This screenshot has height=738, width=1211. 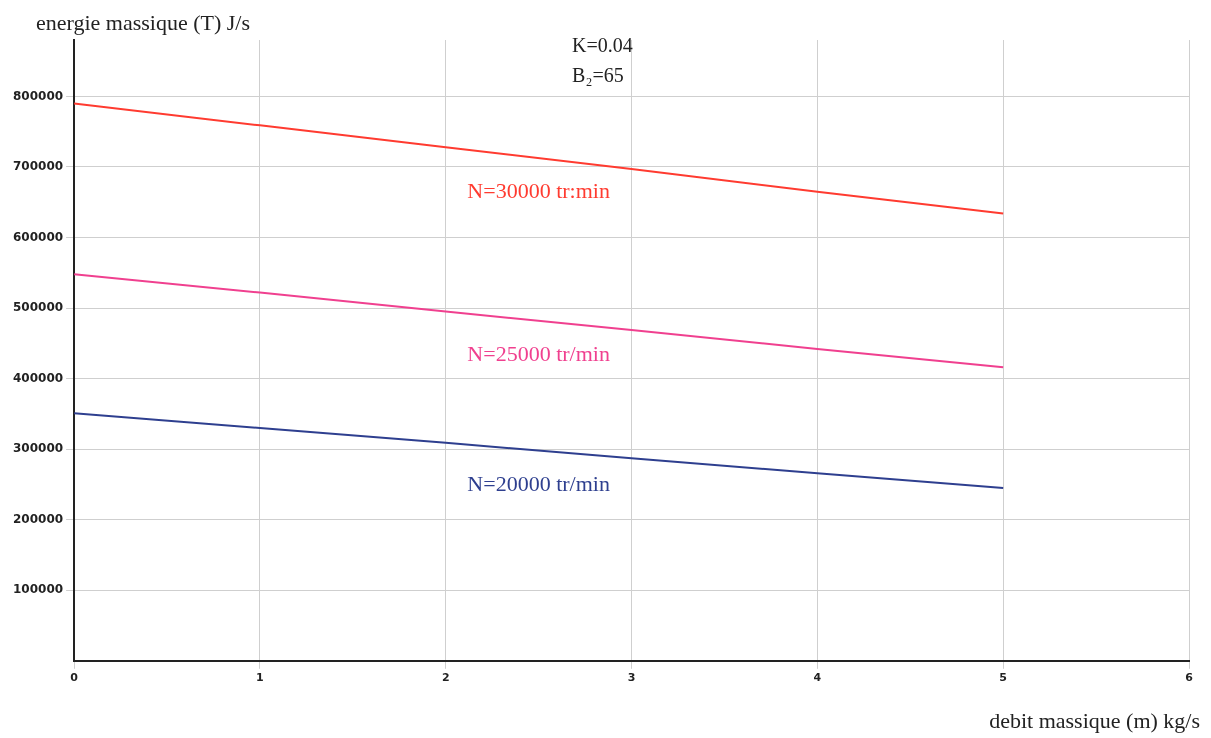 What do you see at coordinates (445, 678) in the screenshot?
I see `x-tick-label: 2` at bounding box center [445, 678].